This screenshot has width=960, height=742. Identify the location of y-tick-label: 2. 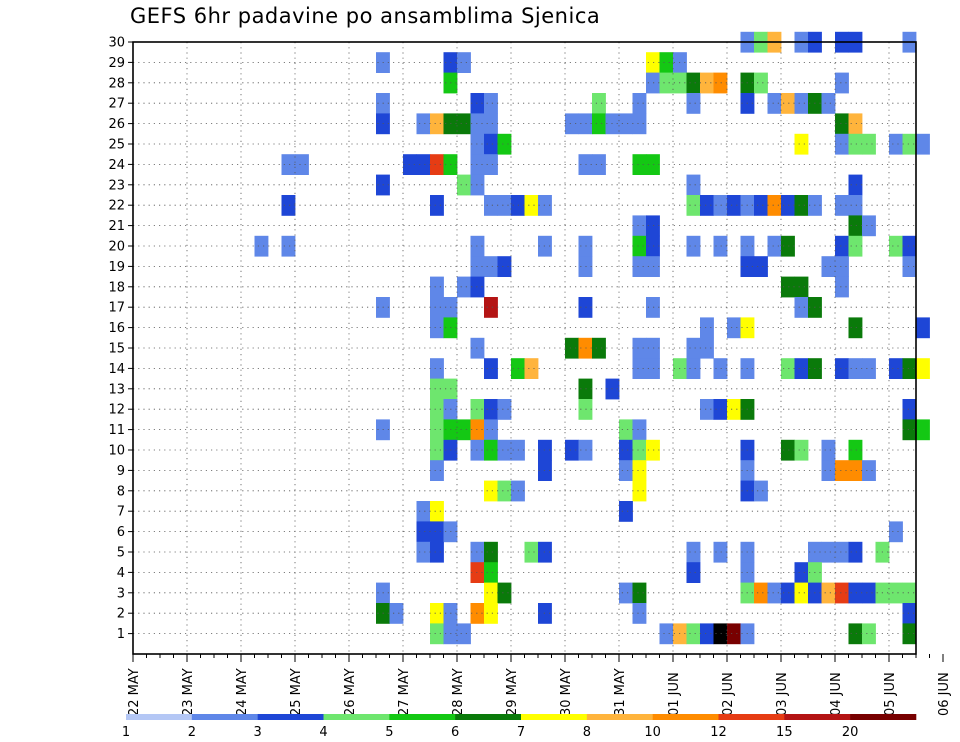
(121, 614).